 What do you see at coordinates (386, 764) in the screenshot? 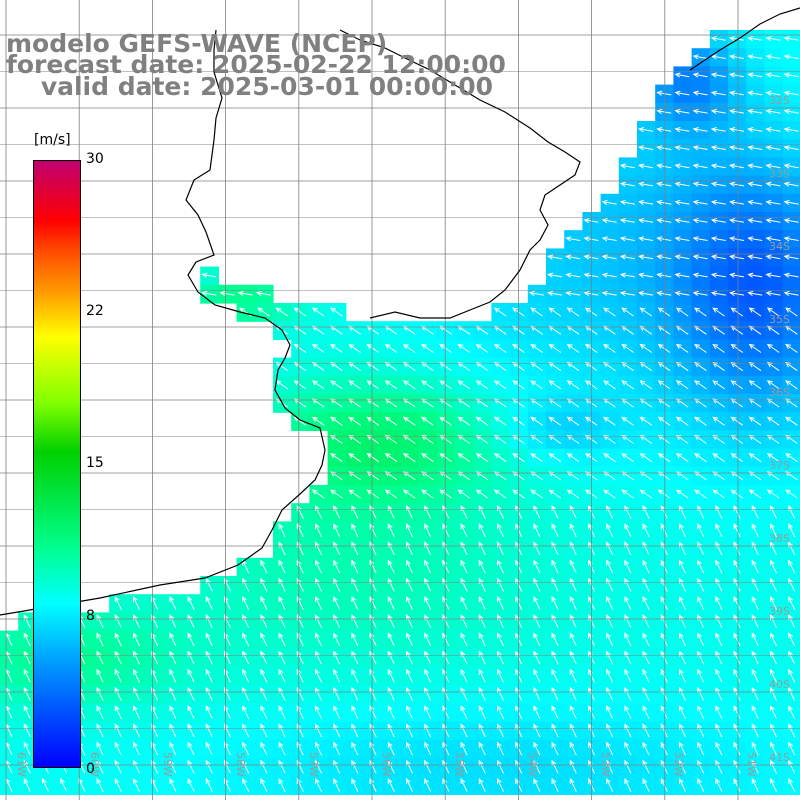
I see `longitude-labels: 61W 60W 59W 58W 57W 56W 55W 54W 53W 52W 51W` at bounding box center [386, 764].